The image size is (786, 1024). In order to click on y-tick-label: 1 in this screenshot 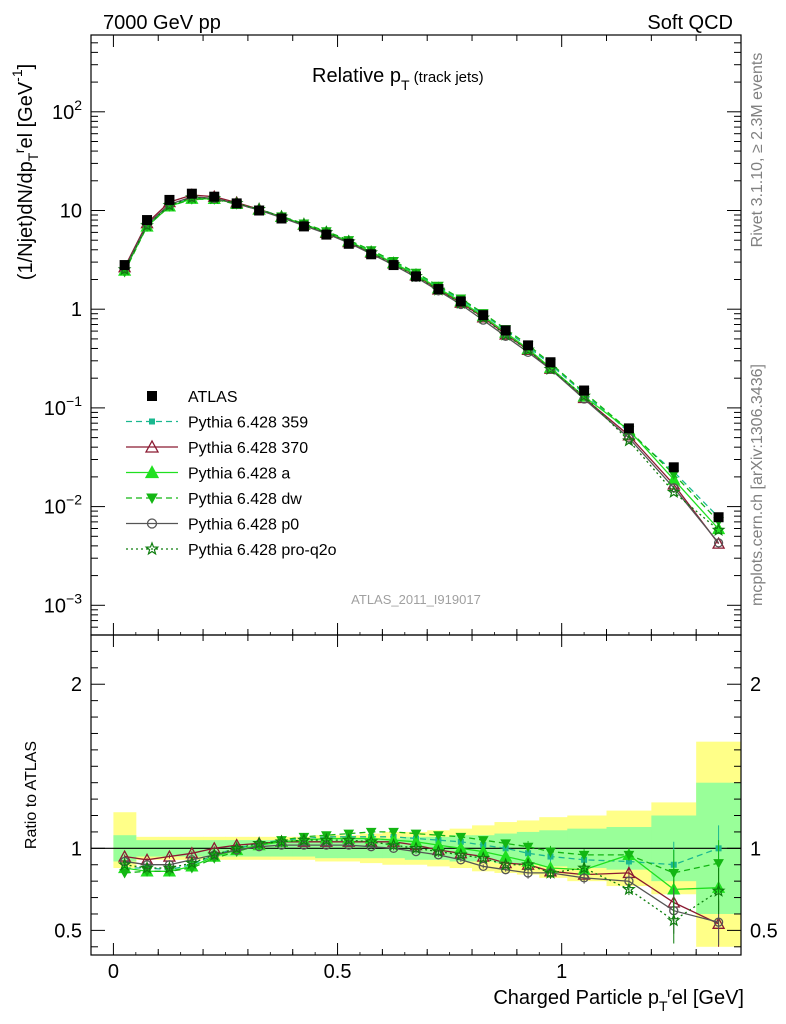, I will do `click(76, 310)`.